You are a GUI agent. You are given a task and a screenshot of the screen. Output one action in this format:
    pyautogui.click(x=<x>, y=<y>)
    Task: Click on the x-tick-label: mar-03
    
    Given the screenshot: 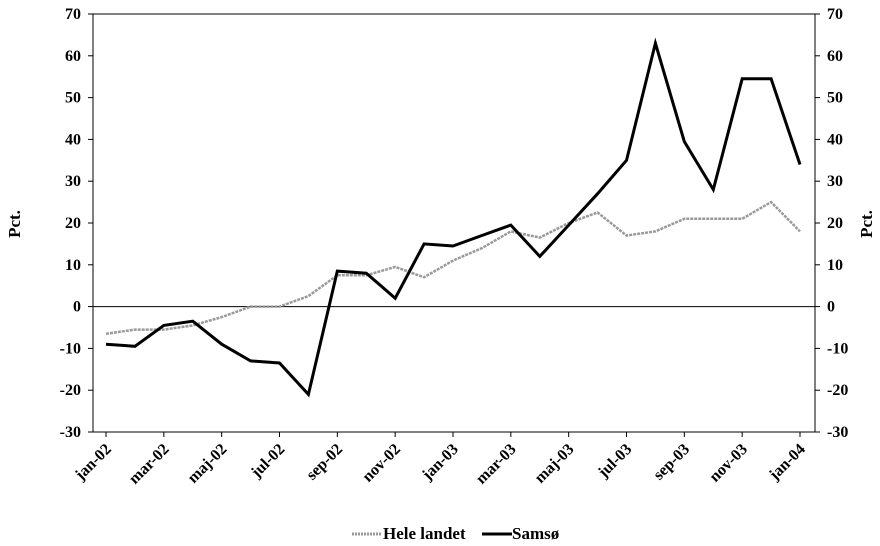 What is the action you would take?
    pyautogui.click(x=496, y=464)
    